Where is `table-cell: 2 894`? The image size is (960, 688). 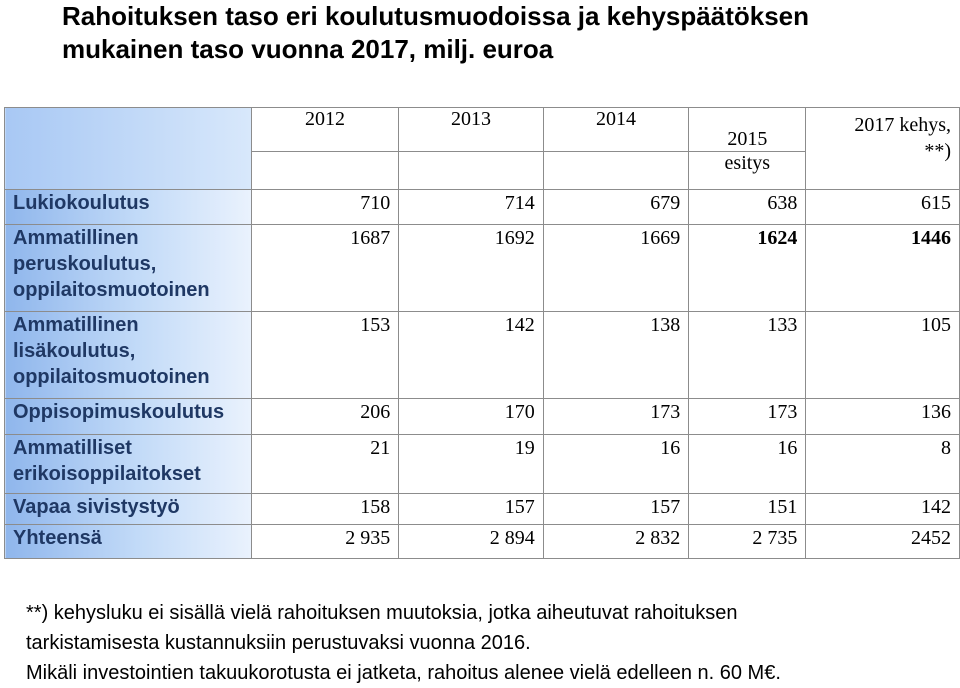
table-cell: 2 894 is located at coordinates (471, 541).